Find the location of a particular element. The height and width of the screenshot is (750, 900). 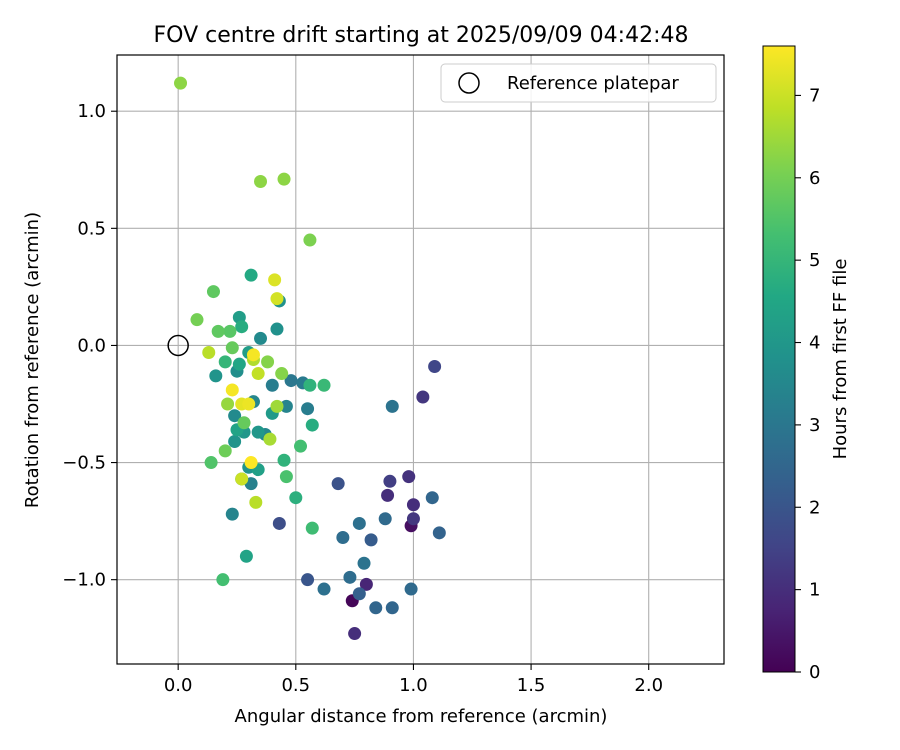

colorbar-tick-label: 4 is located at coordinates (814, 343).